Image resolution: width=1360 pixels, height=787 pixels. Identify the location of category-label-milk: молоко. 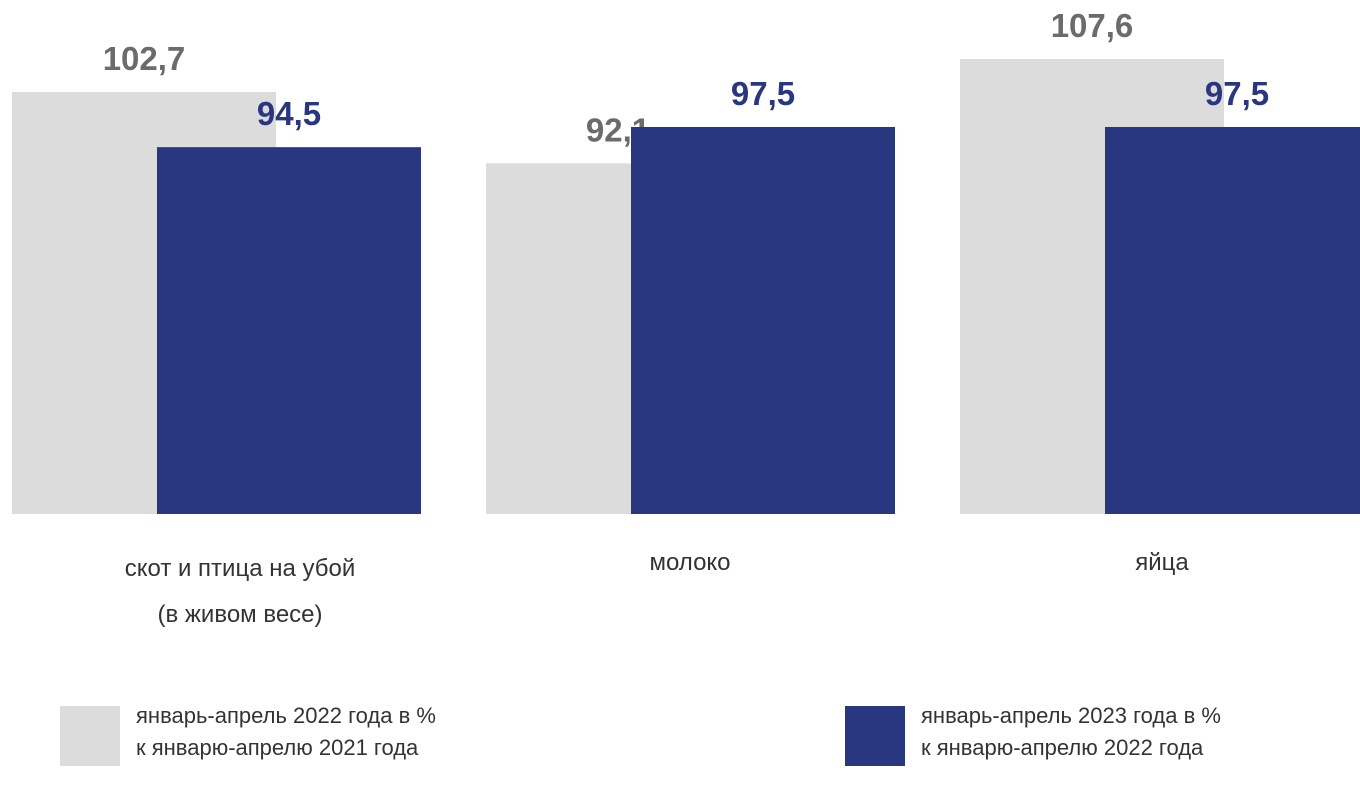
(690, 563).